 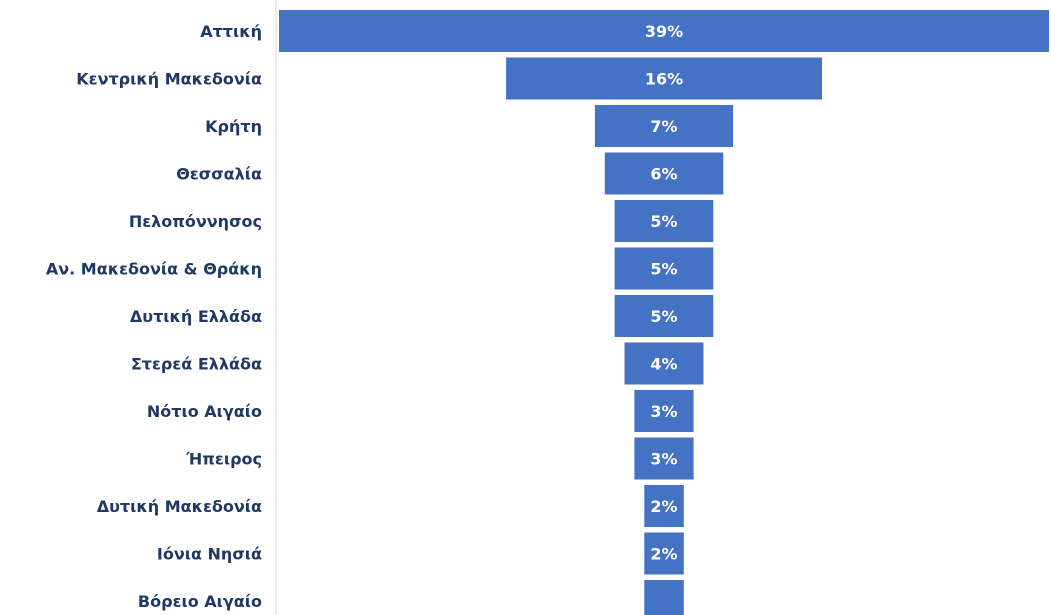 I want to click on data-labels-layer: 39% 16% 7% 6% 5% 5% 5% 4% 3% 3% 2% 2%, so click(x=664, y=293).